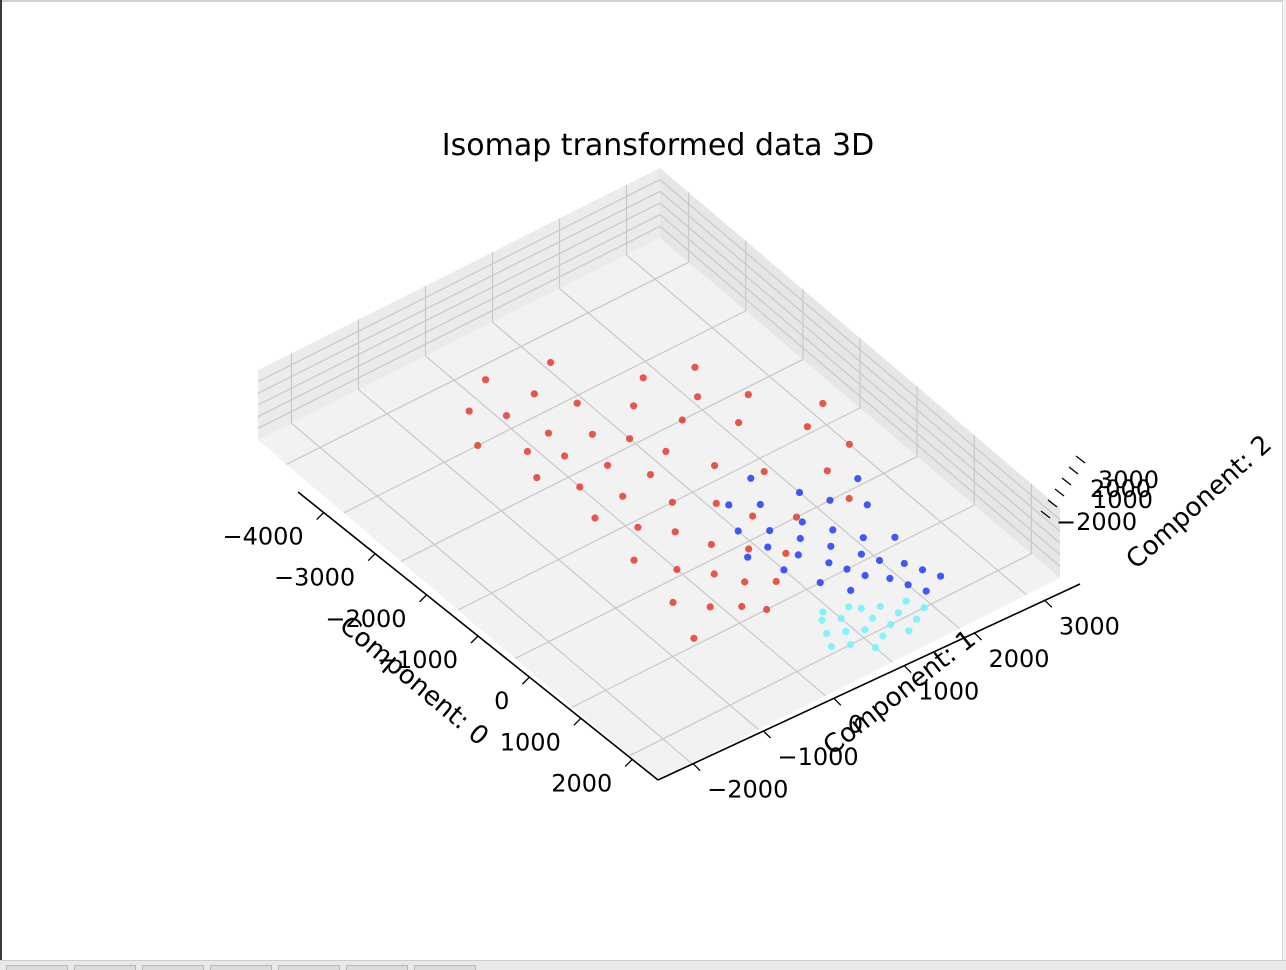  I want to click on y-tick, so click(696, 767).